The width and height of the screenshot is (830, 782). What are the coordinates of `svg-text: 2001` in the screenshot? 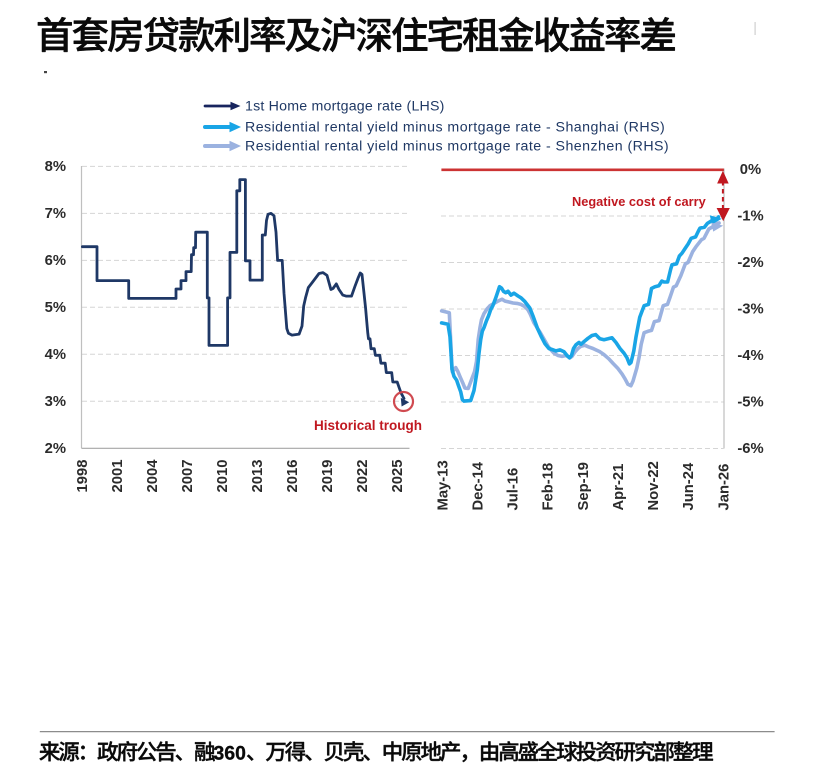 It's located at (118, 476).